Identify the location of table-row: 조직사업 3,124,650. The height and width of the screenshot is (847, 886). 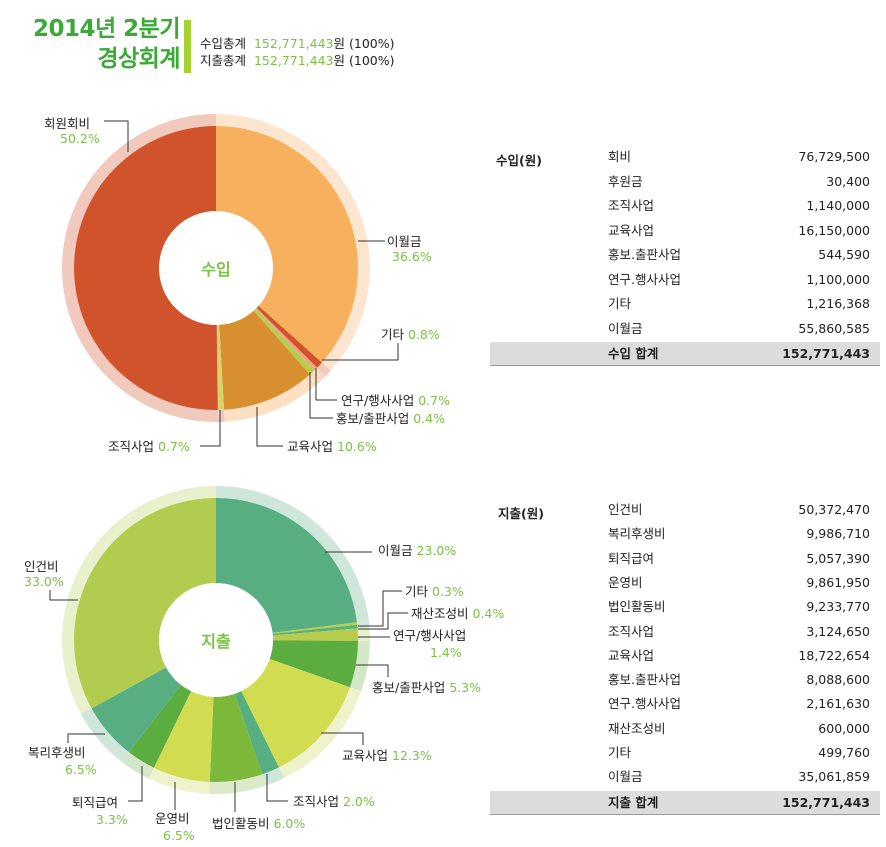
(685, 632).